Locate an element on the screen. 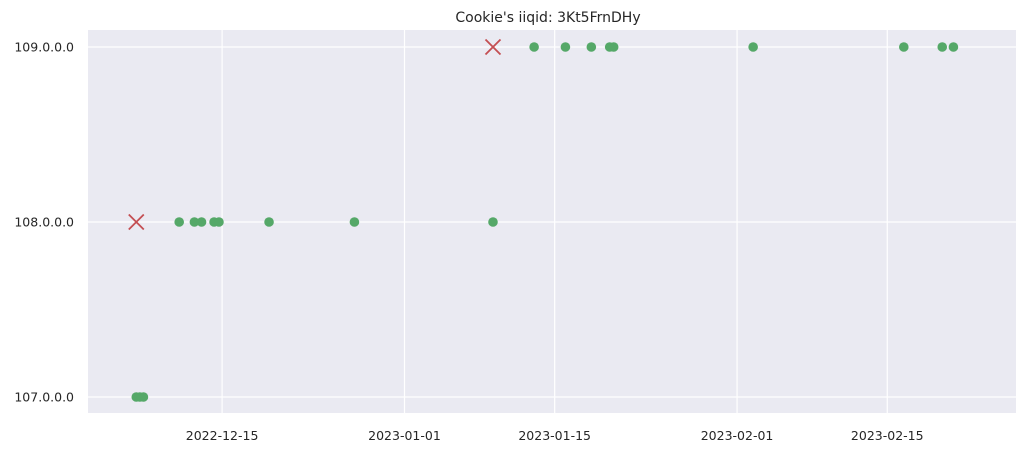 The image size is (1027, 452). x-tick-label: 2023-02-01 is located at coordinates (737, 435).